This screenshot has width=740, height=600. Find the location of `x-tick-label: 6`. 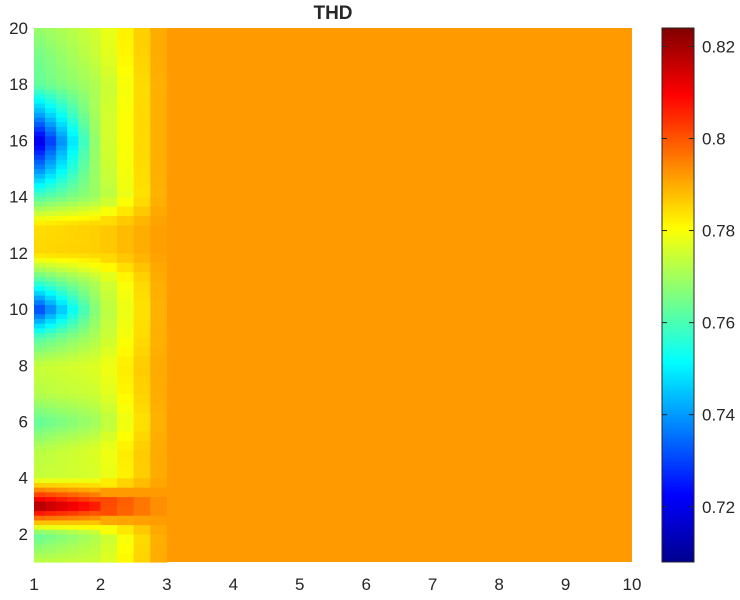

x-tick-label: 6 is located at coordinates (365, 584).